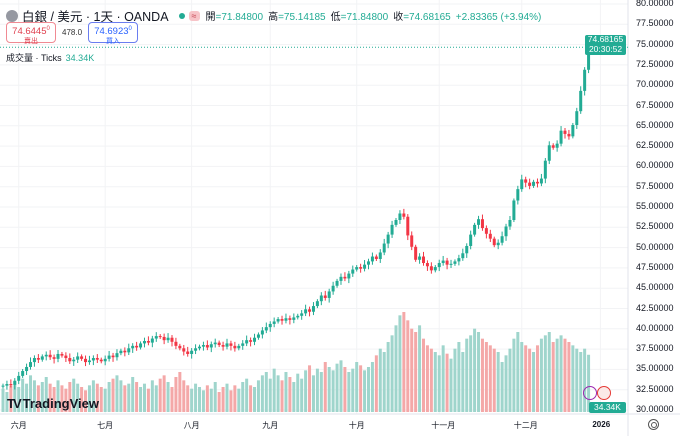 This screenshot has height=436, width=680. I want to click on time-tick-label: 十二月, so click(525, 425).